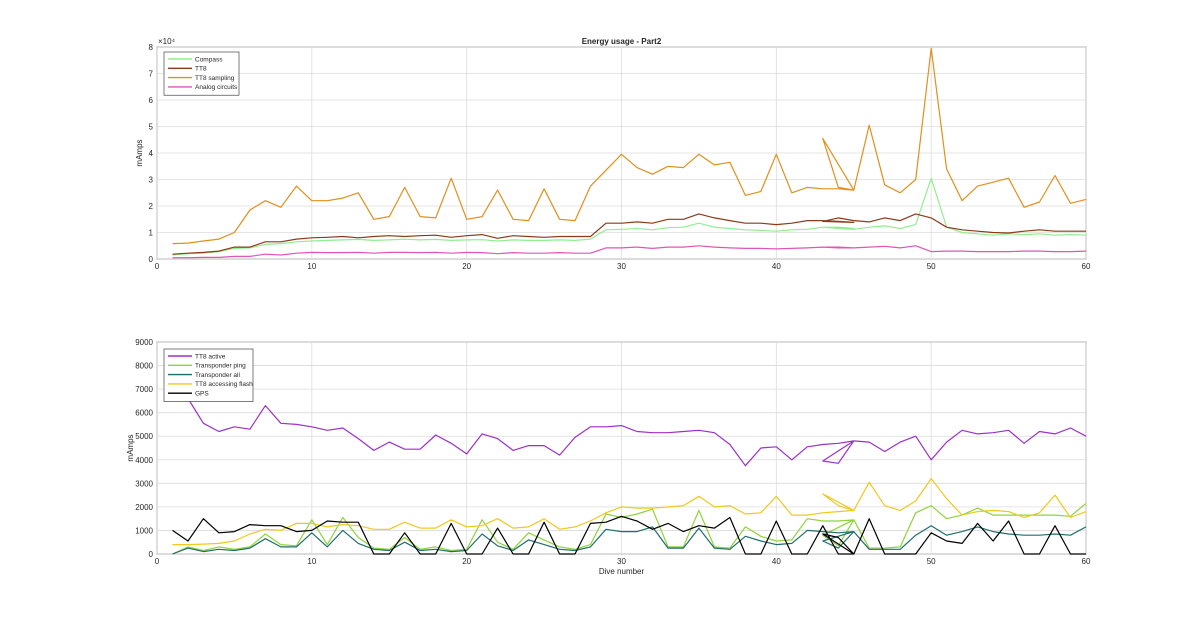  Describe the element at coordinates (216, 87) in the screenshot. I see `legend-label-analog-circuits: Analog circuits` at that location.